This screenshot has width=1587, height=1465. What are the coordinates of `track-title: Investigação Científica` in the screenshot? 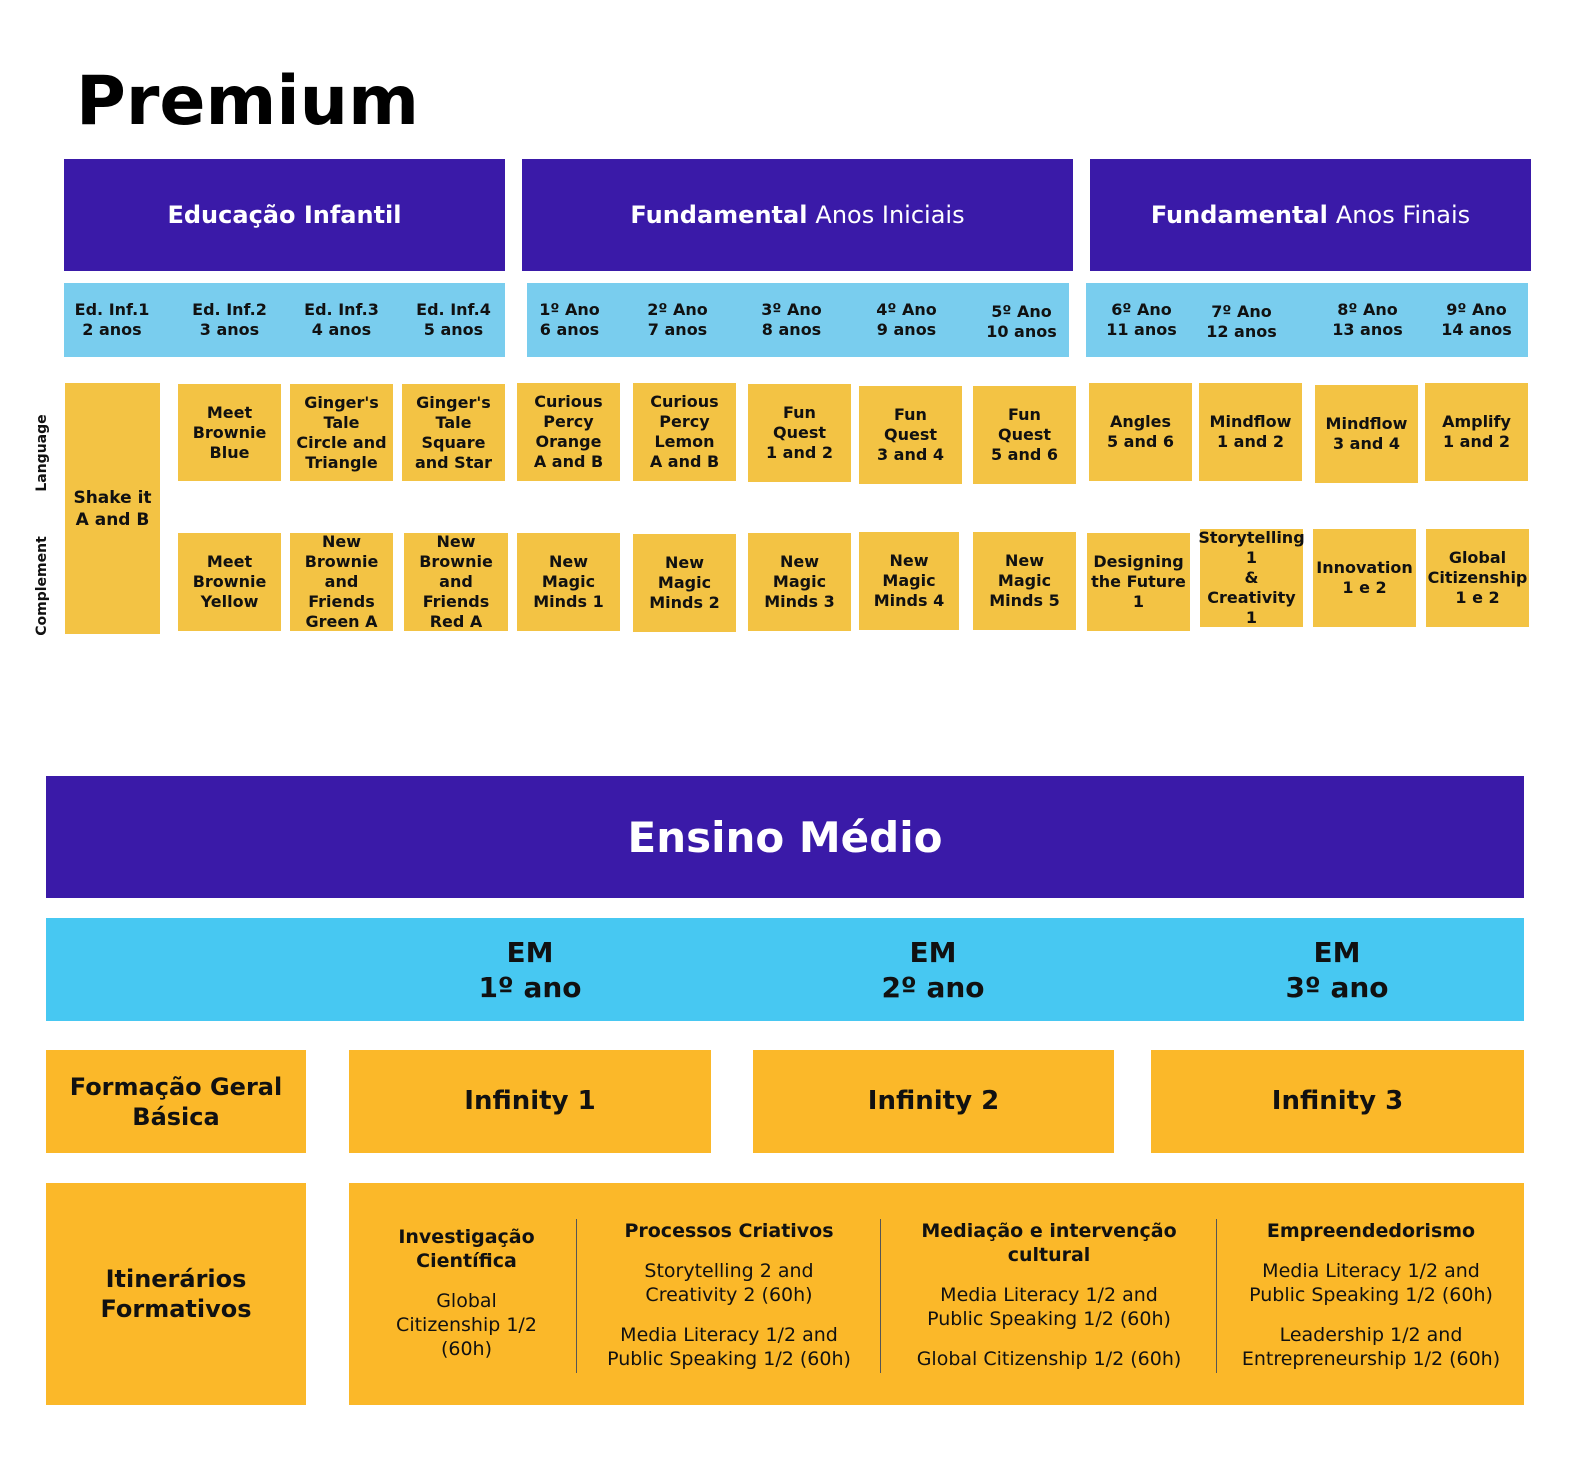 It's located at (466, 1249).